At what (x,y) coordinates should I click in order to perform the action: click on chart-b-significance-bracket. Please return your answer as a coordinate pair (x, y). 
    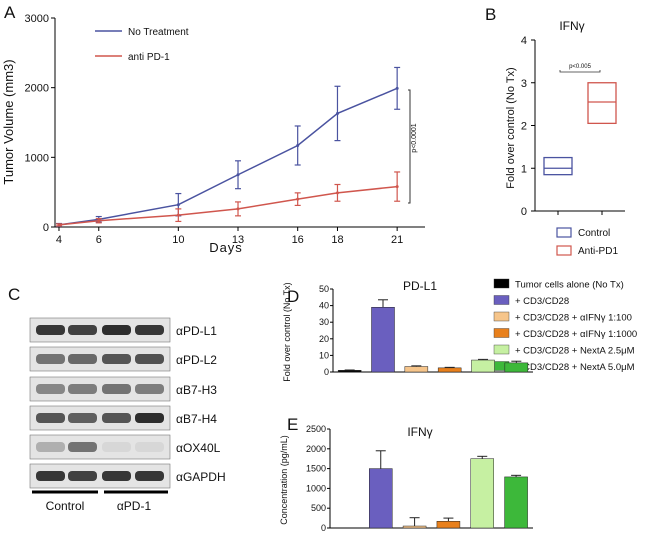
    Looking at the image, I should click on (580, 71).